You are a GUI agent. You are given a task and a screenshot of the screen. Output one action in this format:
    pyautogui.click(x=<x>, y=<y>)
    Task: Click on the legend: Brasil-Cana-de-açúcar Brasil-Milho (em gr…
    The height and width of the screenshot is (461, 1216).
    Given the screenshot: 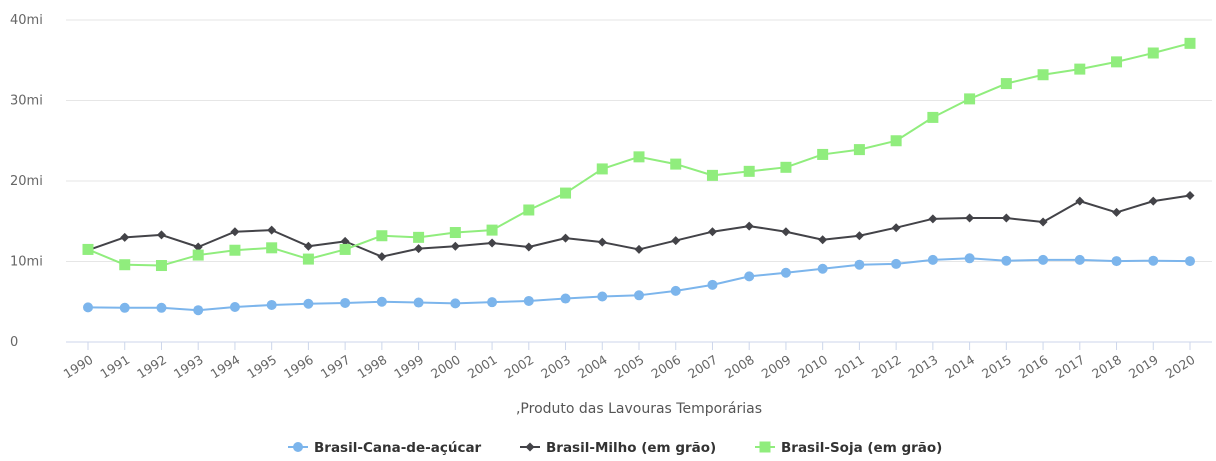 What is the action you would take?
    pyautogui.click(x=615, y=448)
    